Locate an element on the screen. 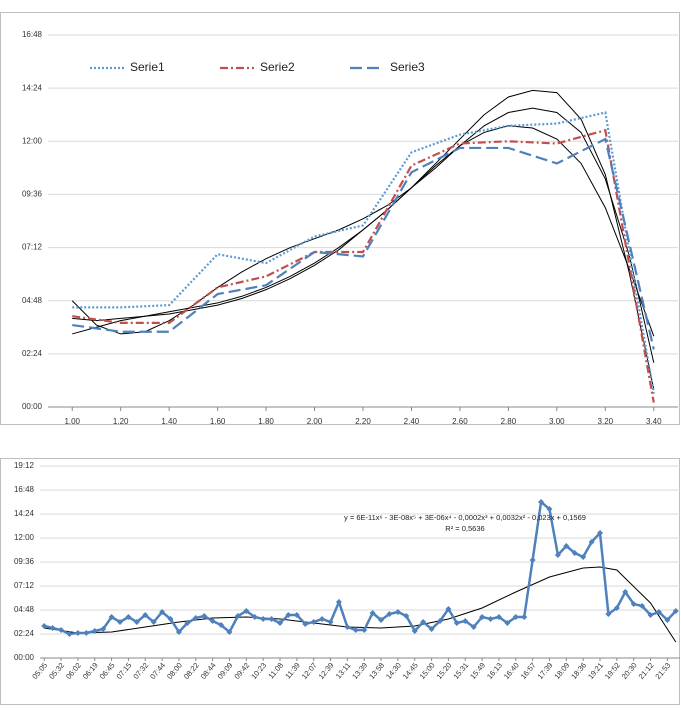 The height and width of the screenshot is (710, 681). x-tick-label: 19:21 is located at coordinates (595, 671).